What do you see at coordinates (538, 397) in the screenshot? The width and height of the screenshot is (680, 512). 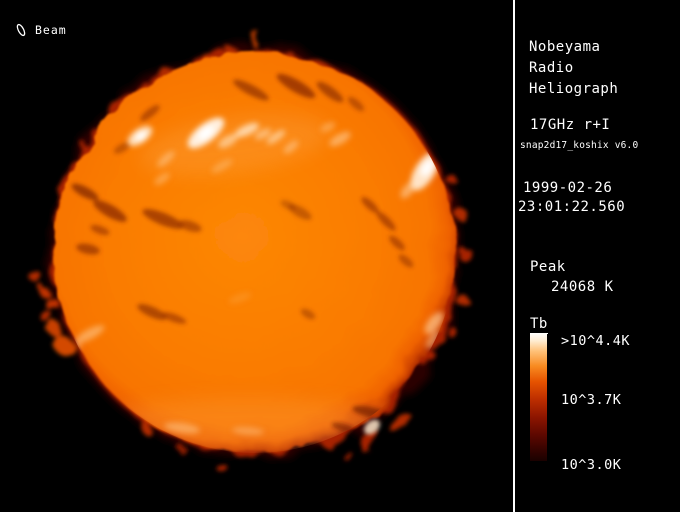 I see `tb-colorbar` at bounding box center [538, 397].